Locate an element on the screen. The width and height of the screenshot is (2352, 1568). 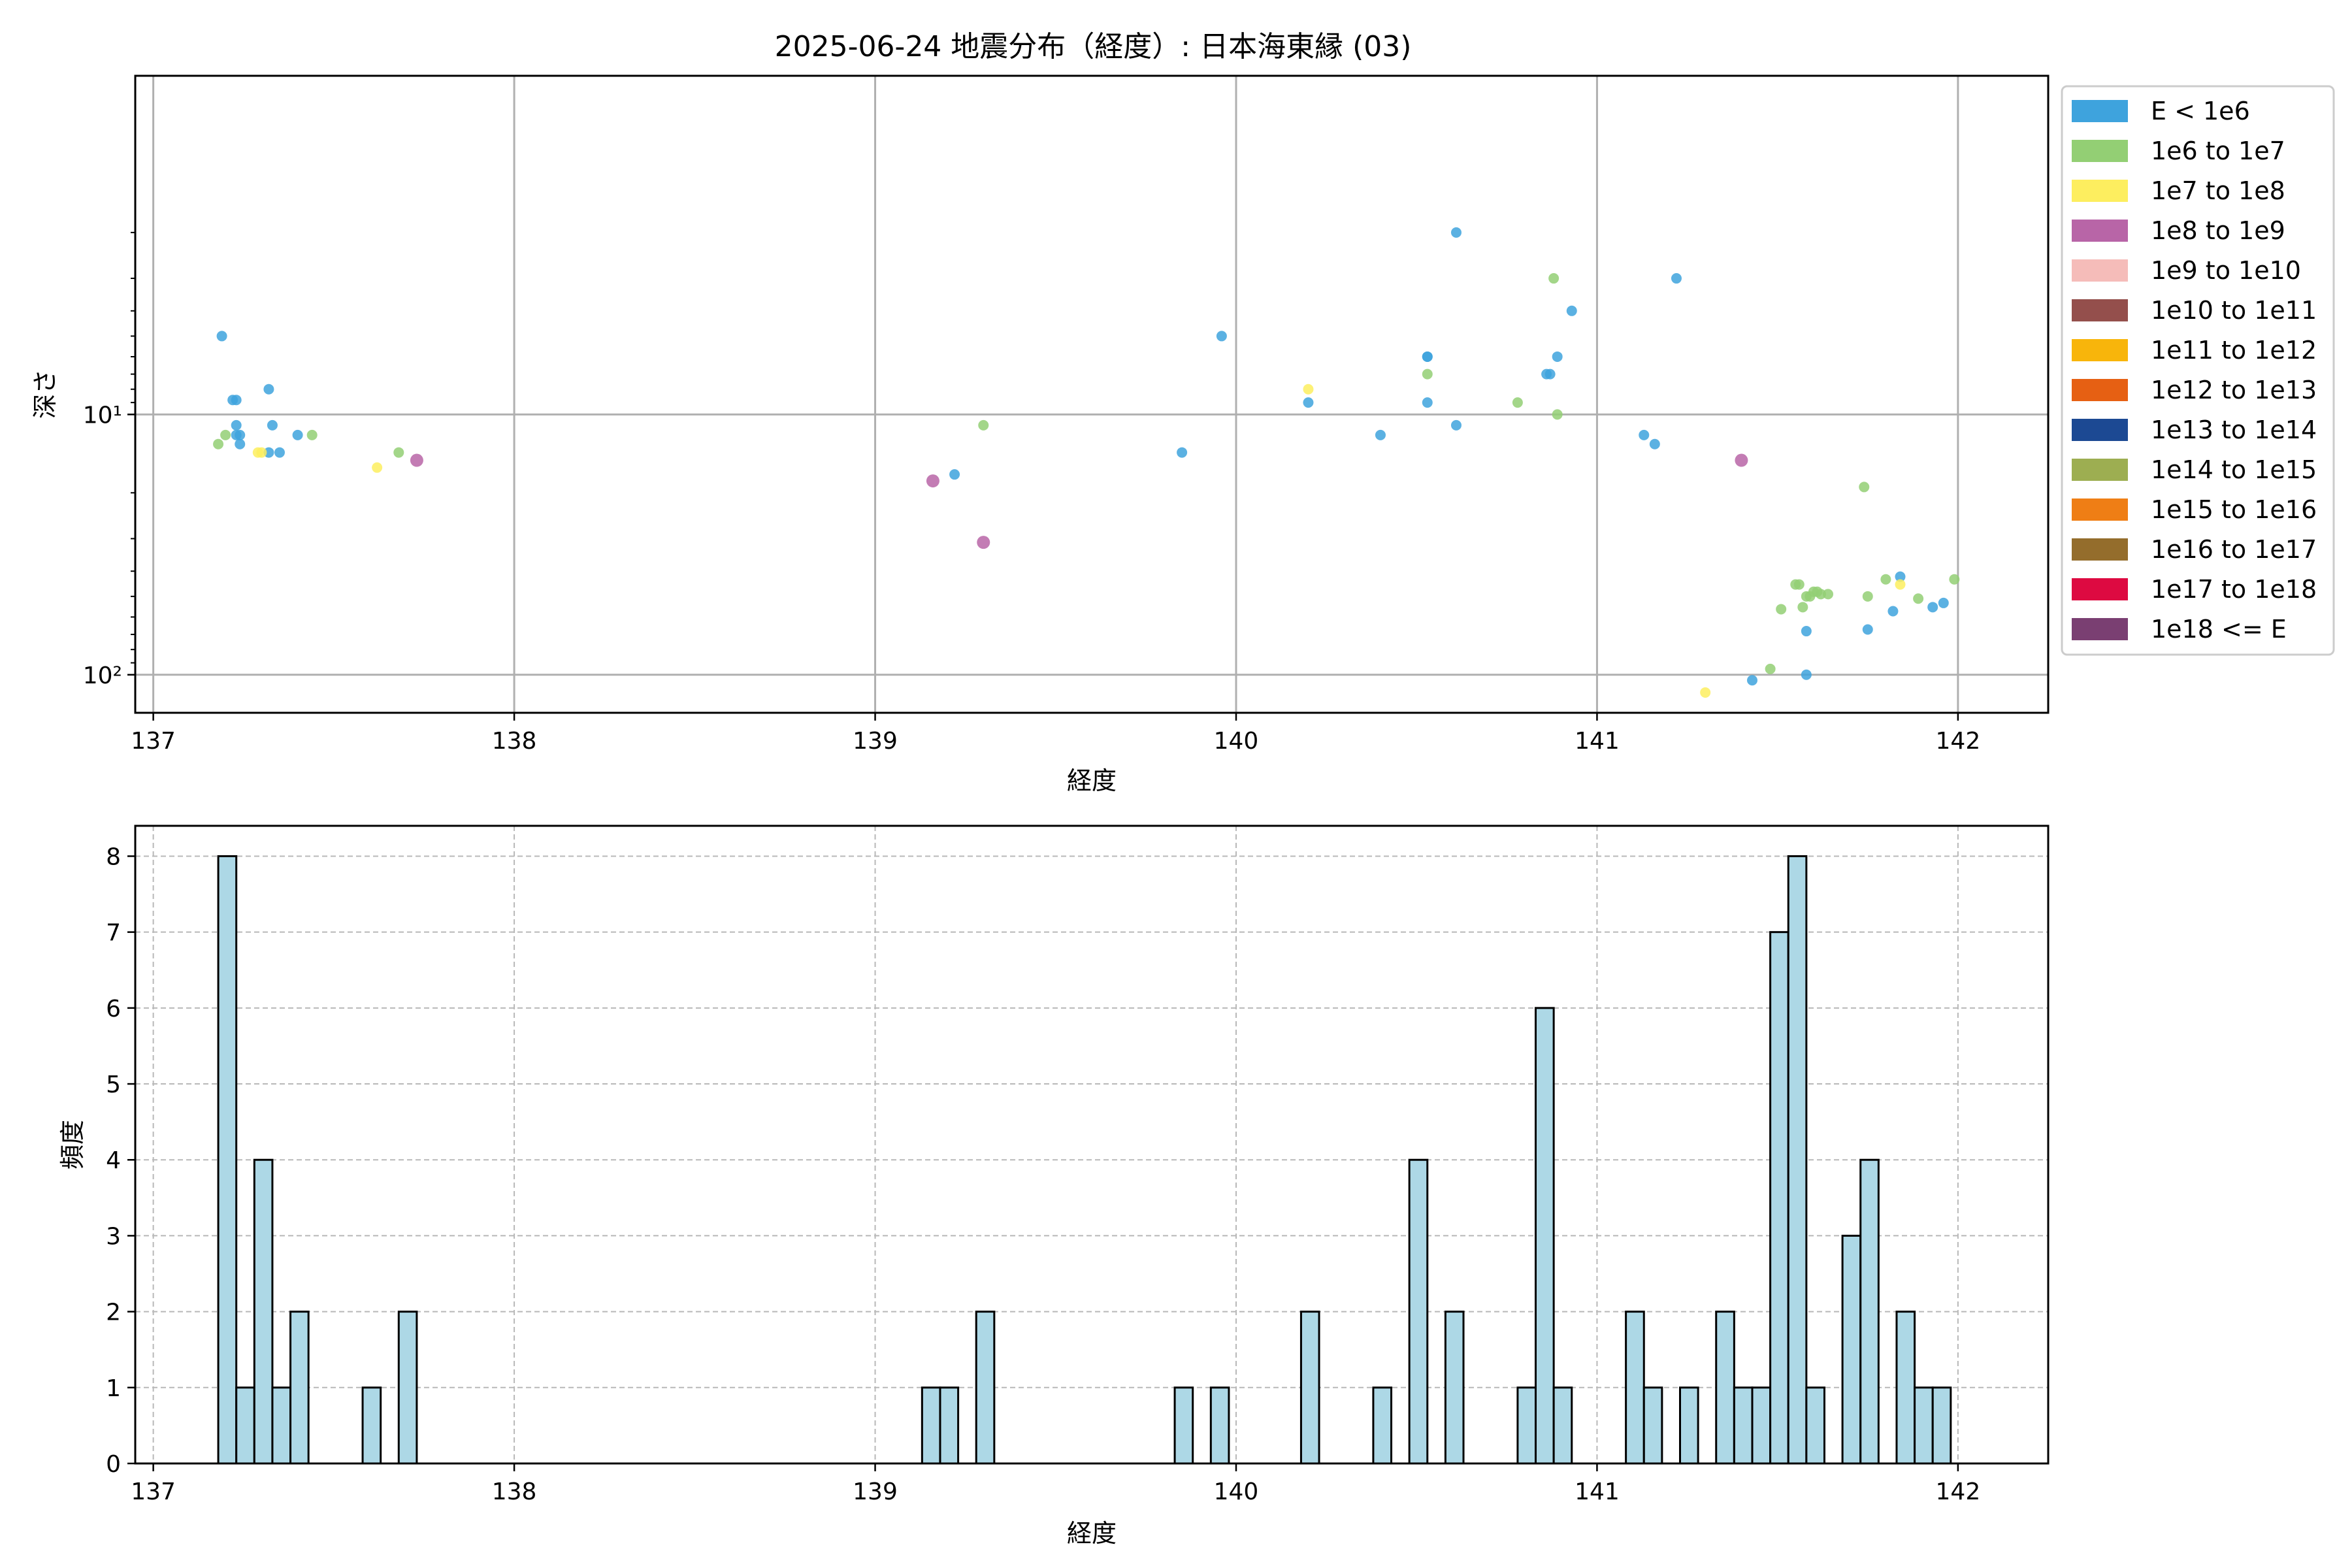
histogram-y-tick-label: 6 is located at coordinates (113, 1009).